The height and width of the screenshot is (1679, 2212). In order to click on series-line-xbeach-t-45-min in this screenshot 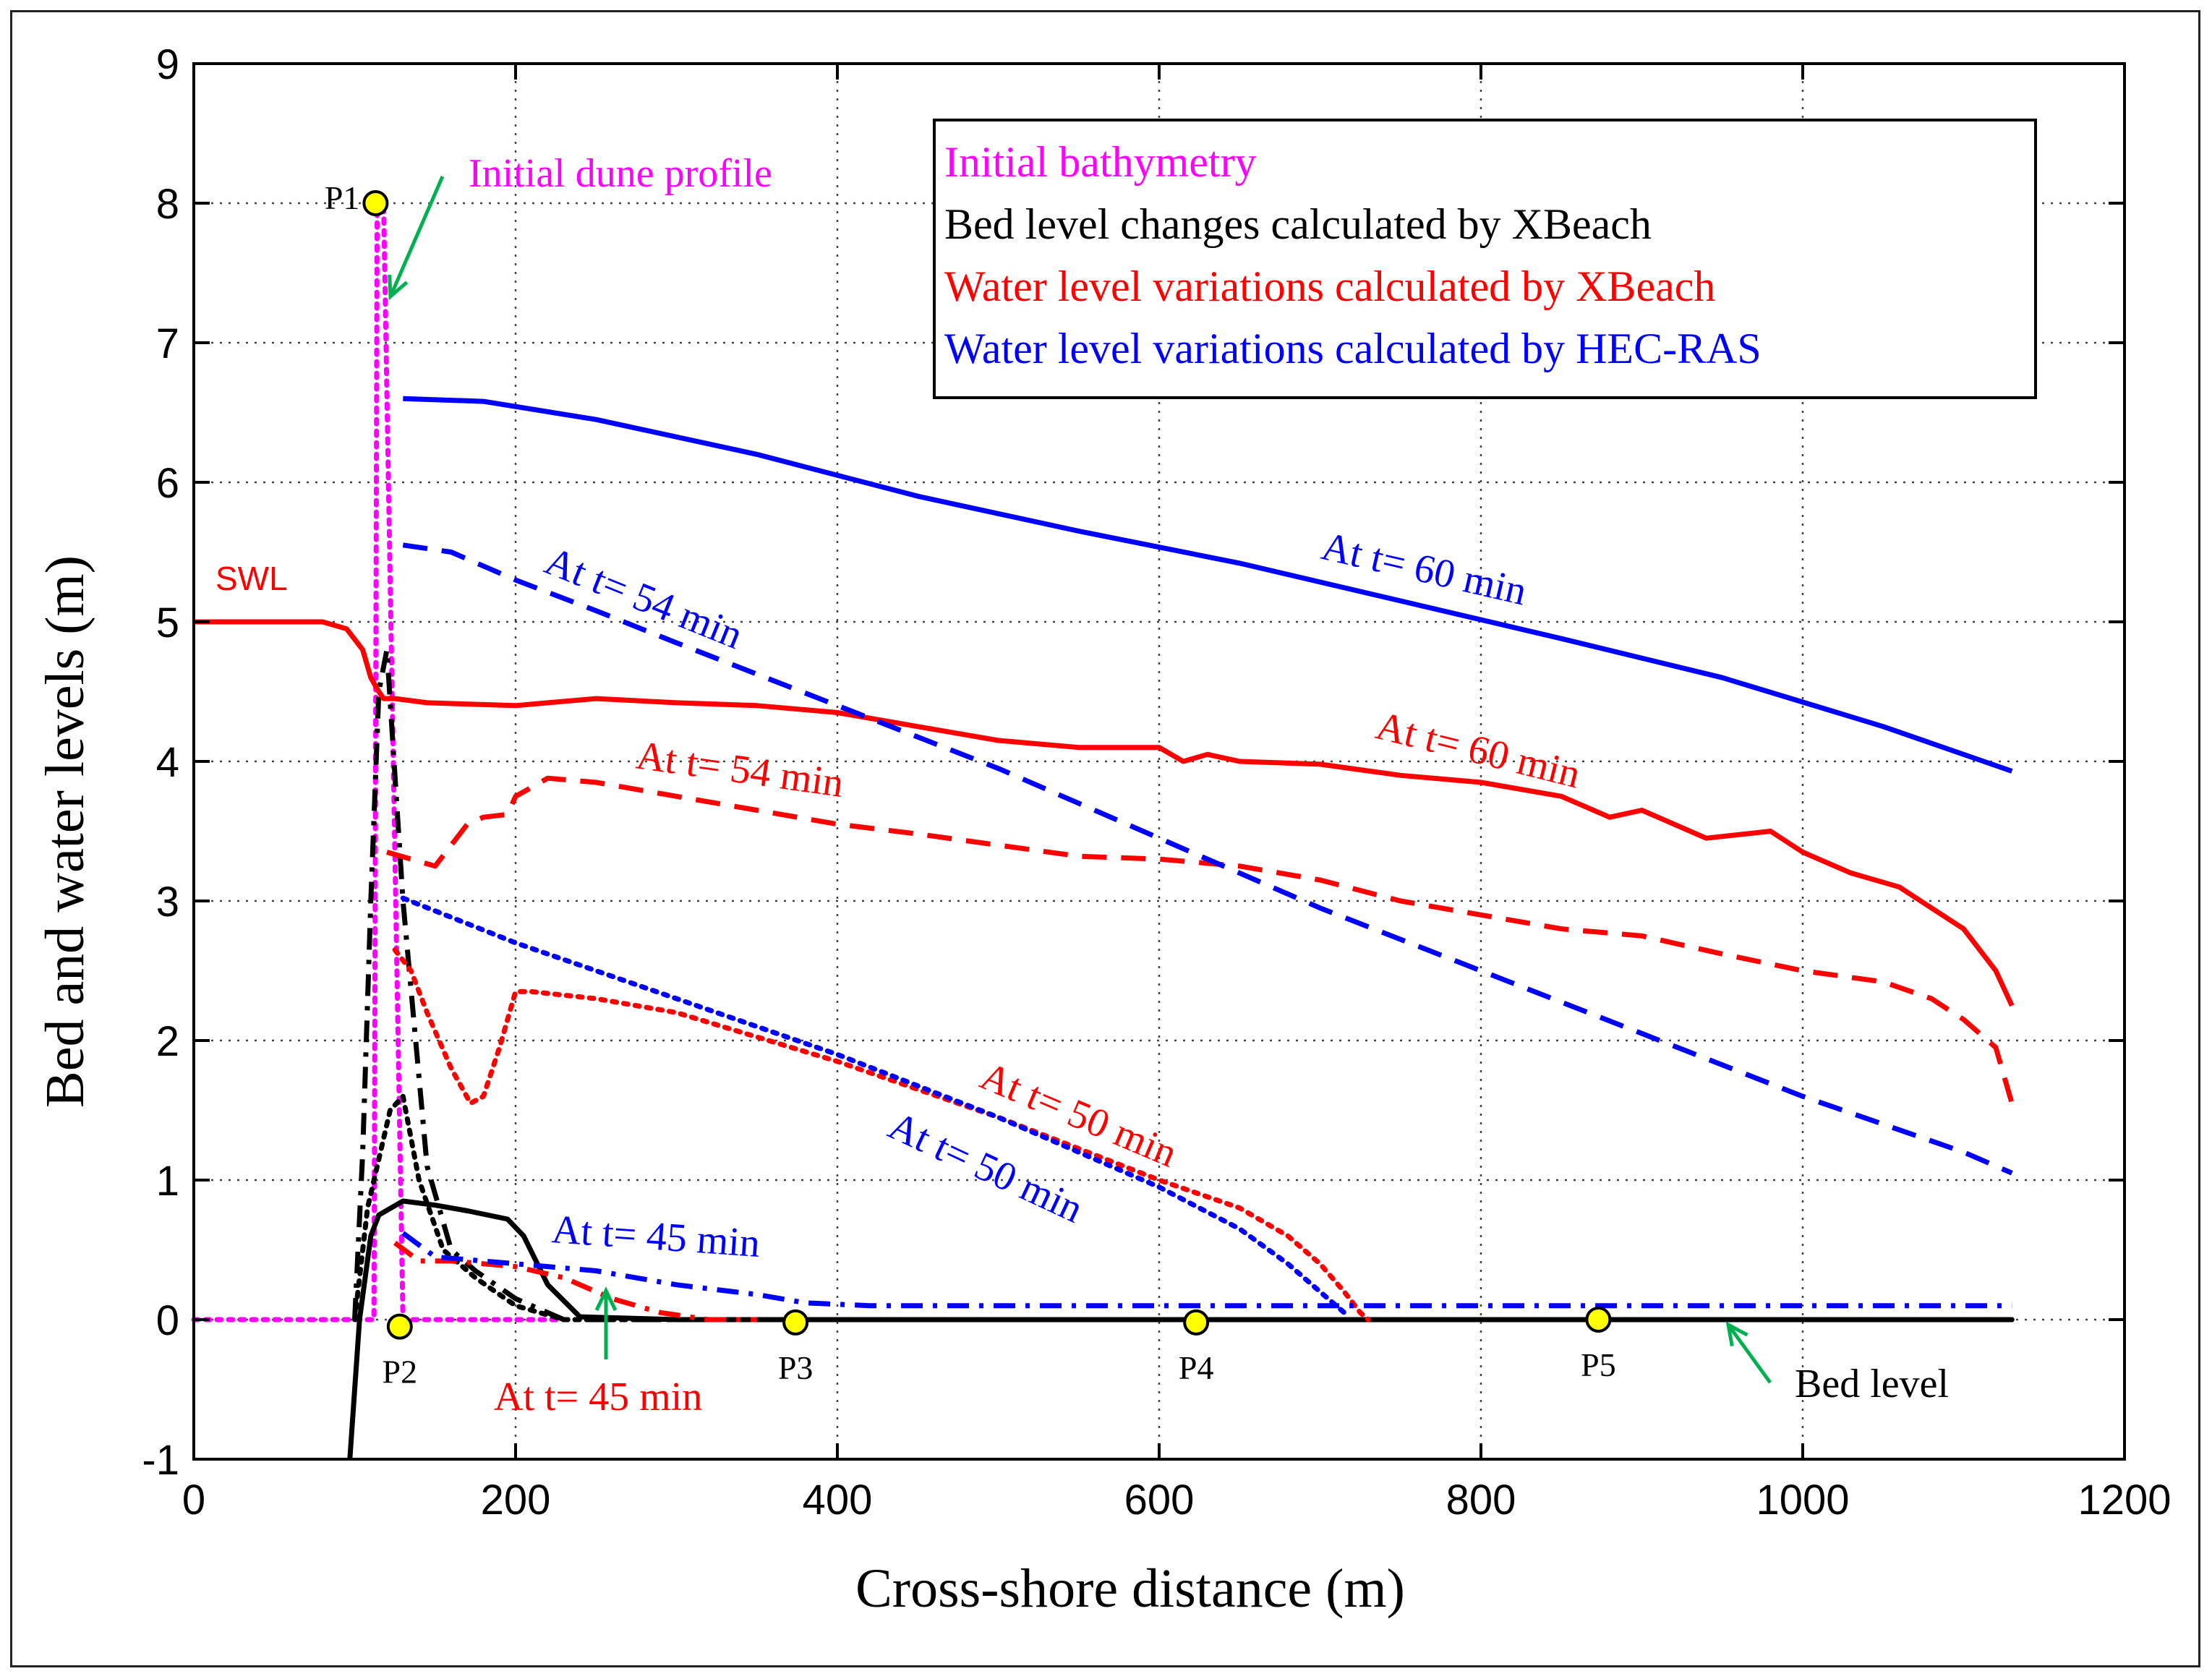, I will do `click(575, 1282)`.